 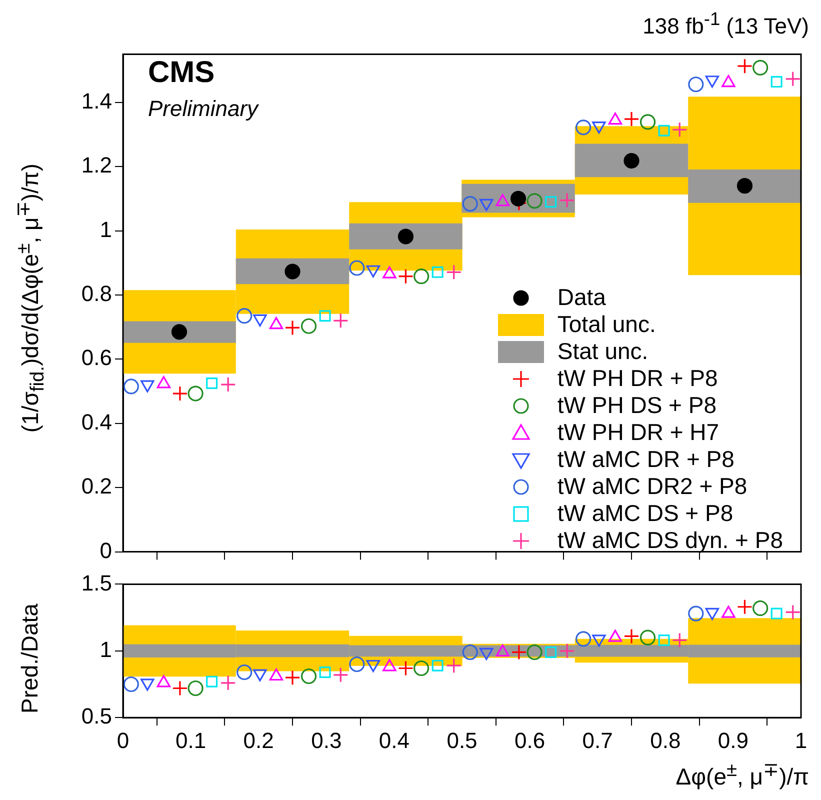 I want to click on legend-label: Stat unc., so click(x=602, y=351).